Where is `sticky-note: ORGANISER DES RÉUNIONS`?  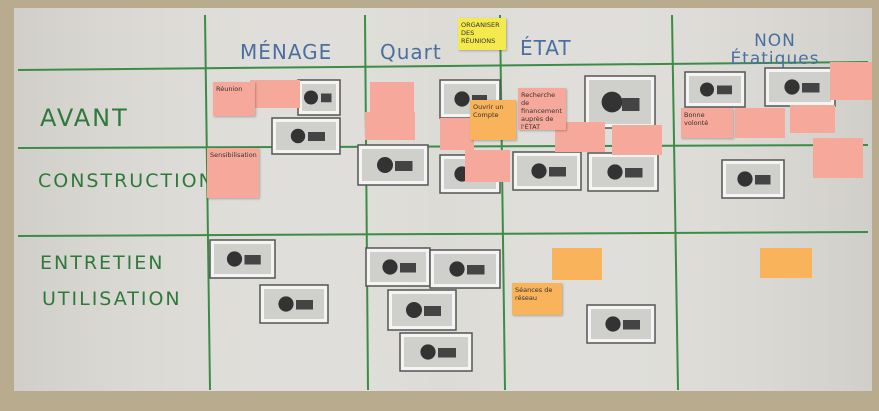
sticky-note: ORGANISER DES RÉUNIONS is located at coordinates (482, 34).